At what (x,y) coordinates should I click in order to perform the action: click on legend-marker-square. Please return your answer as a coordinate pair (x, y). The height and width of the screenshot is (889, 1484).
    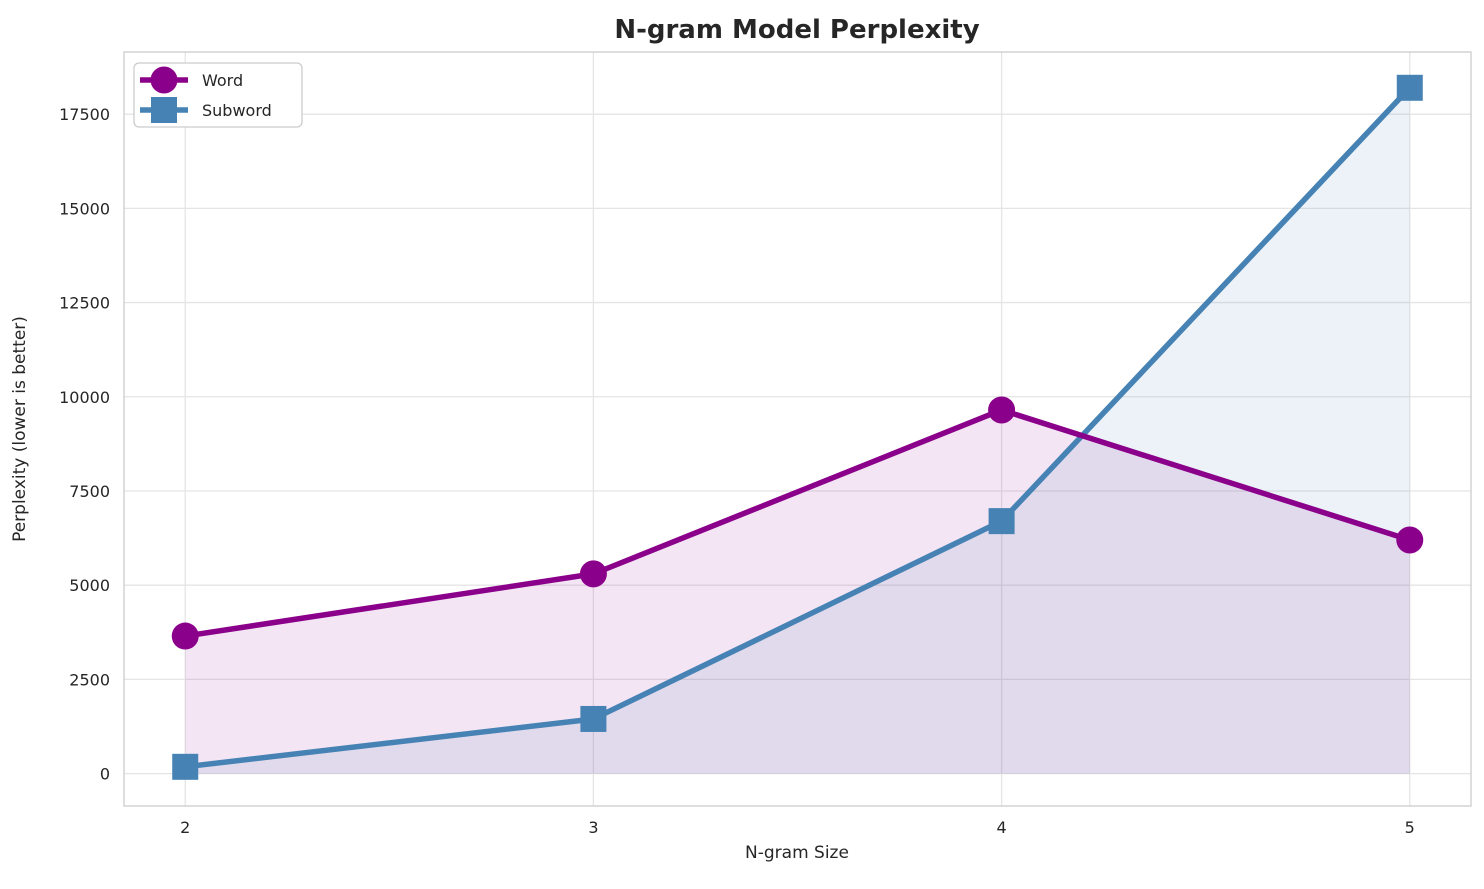
    Looking at the image, I should click on (164, 110).